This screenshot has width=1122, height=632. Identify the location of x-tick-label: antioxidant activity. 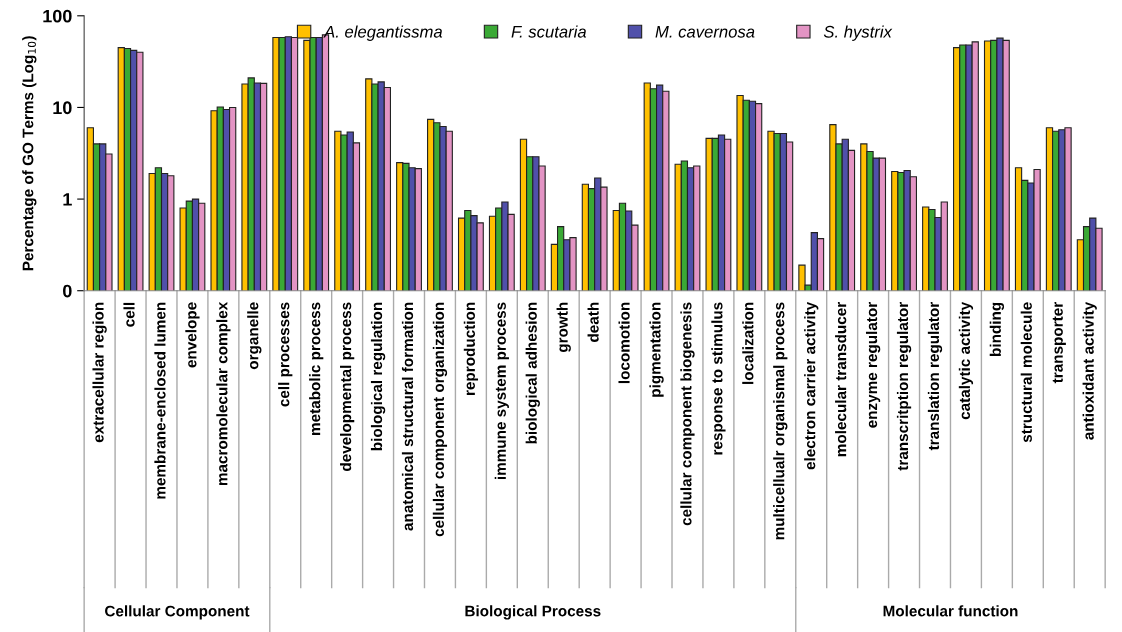
(1089, 370).